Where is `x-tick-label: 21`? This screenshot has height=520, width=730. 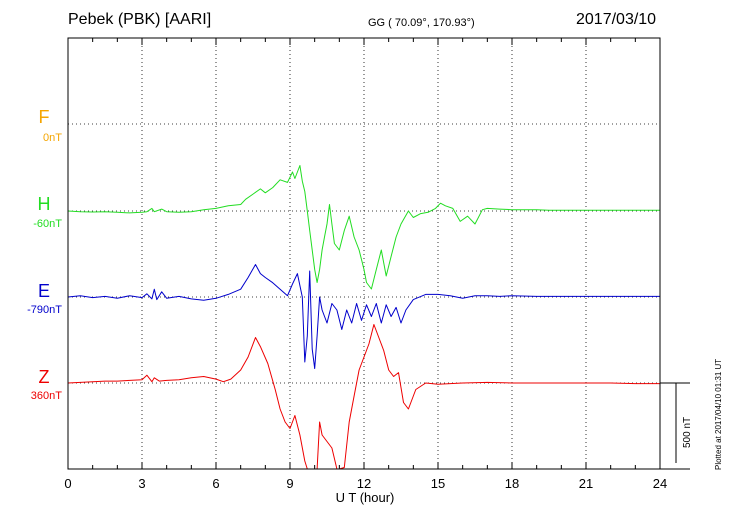
x-tick-label: 21 is located at coordinates (586, 483).